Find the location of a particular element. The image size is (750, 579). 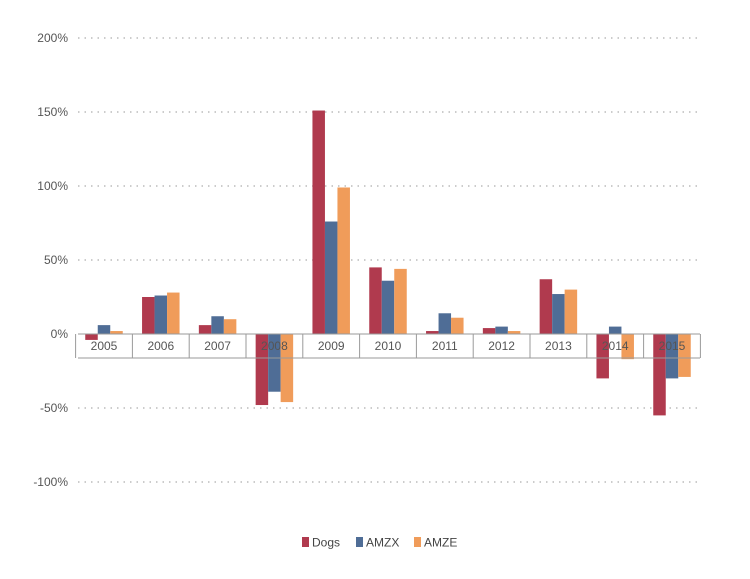

bar-dogs-2015 is located at coordinates (659, 375).